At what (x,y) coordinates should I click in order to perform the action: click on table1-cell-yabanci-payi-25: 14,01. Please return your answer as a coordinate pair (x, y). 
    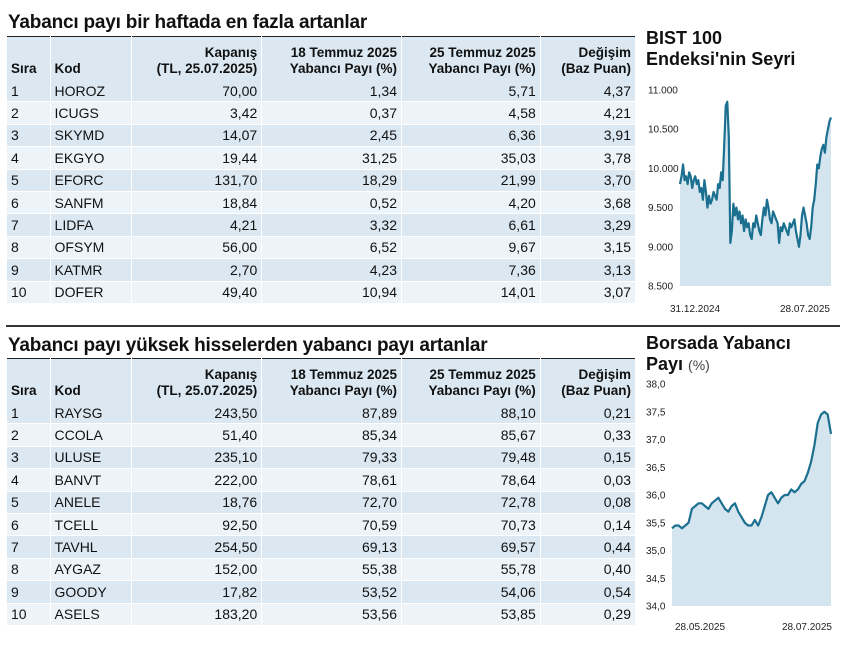
    Looking at the image, I should click on (471, 292).